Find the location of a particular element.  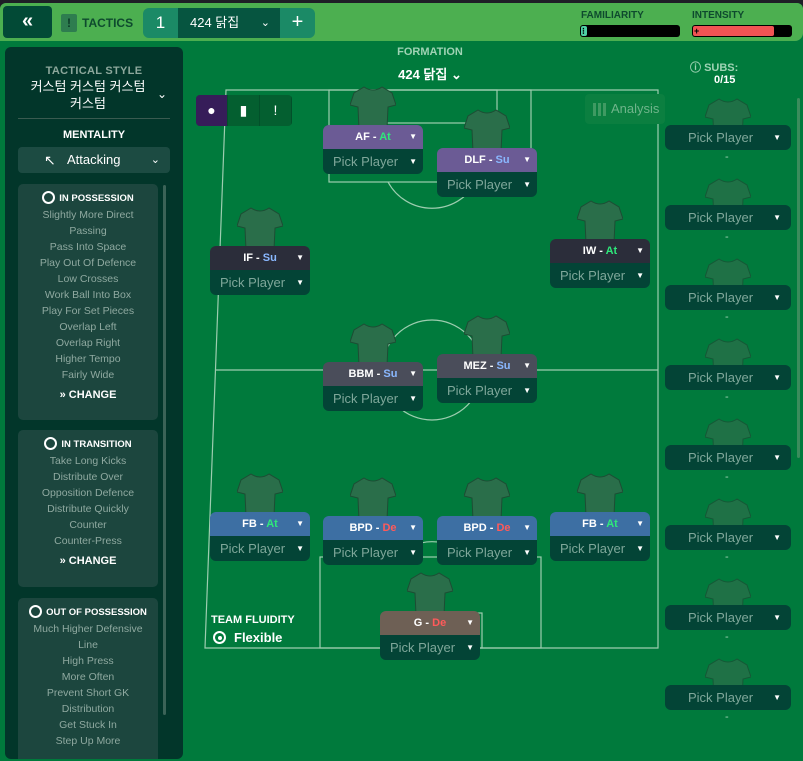

add-tactic-button: + is located at coordinates (297, 23).